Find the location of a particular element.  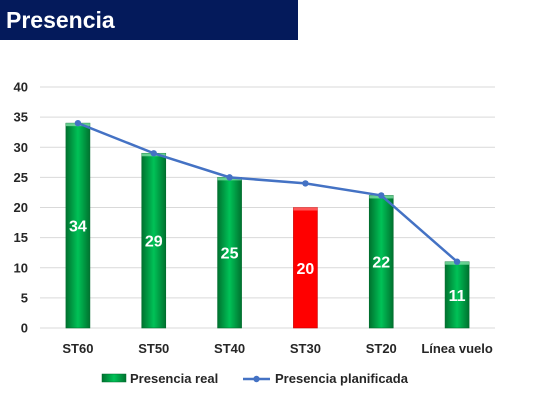

bar-st20 is located at coordinates (381, 262).